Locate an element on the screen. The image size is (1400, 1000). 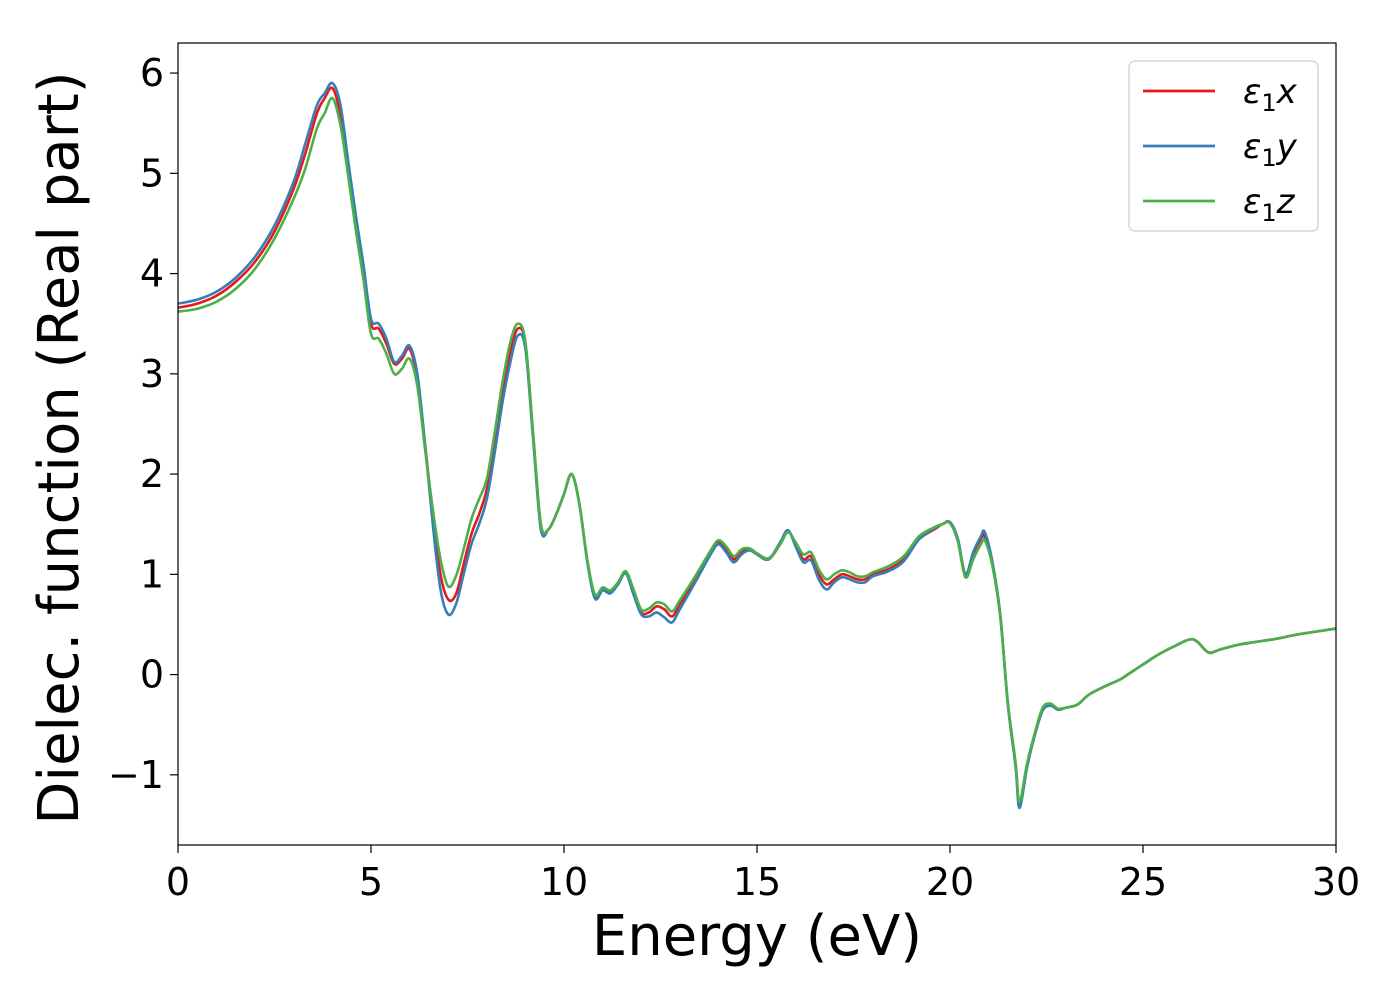
x-tick-label: 30 is located at coordinates (1336, 882).